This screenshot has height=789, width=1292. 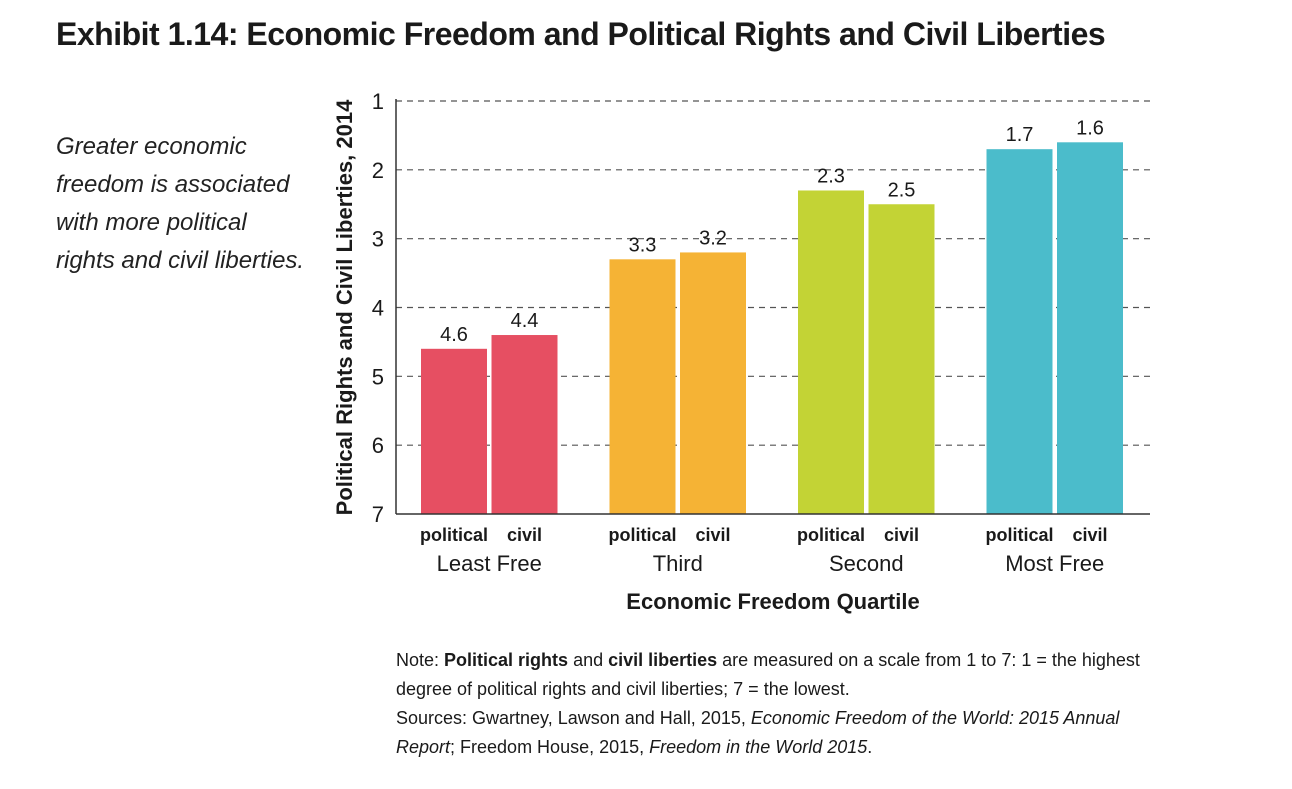 I want to click on sources-work-fitw: Freedom in the World 2015, so click(x=758, y=747).